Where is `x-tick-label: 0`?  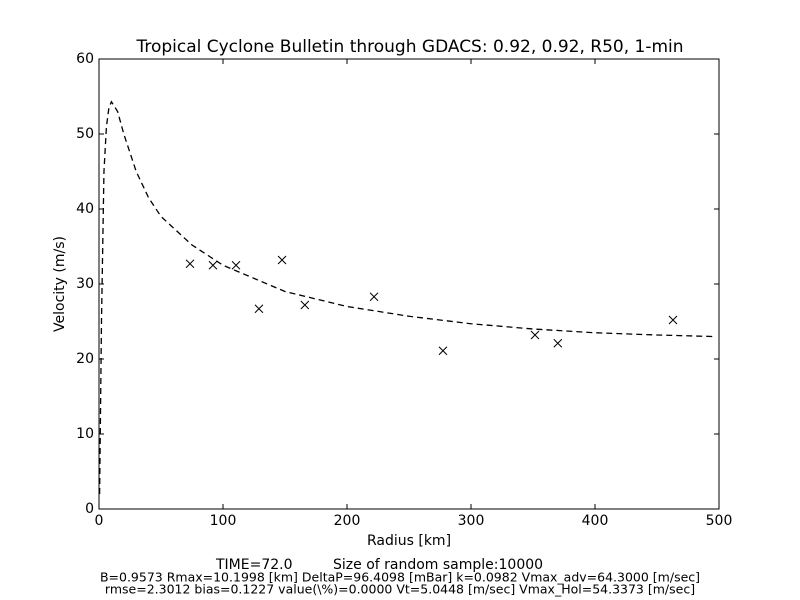
x-tick-label: 0 is located at coordinates (99, 521).